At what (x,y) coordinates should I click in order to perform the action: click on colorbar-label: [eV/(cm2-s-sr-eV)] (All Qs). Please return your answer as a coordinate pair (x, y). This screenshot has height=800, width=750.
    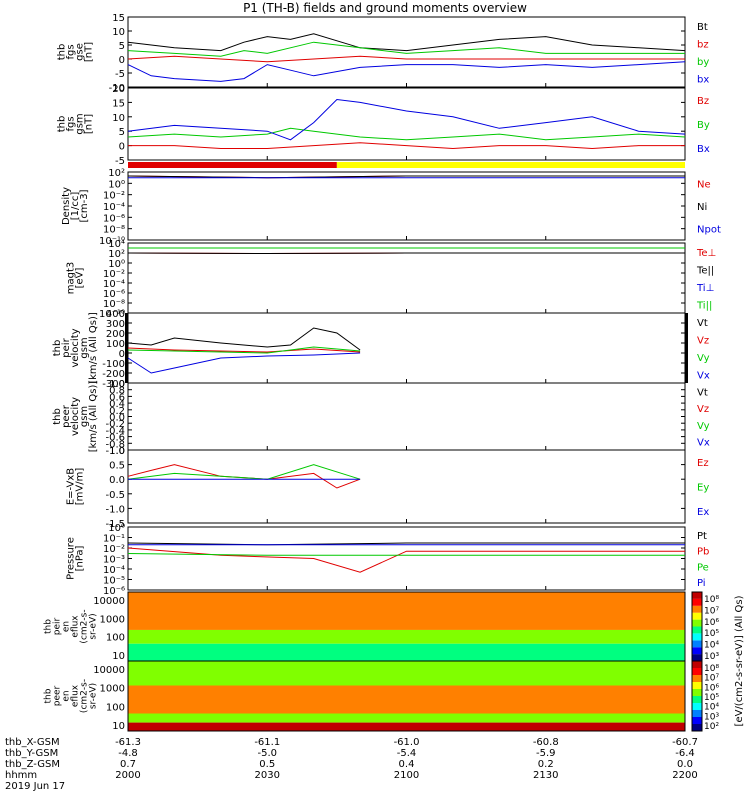
    Looking at the image, I should click on (739, 660).